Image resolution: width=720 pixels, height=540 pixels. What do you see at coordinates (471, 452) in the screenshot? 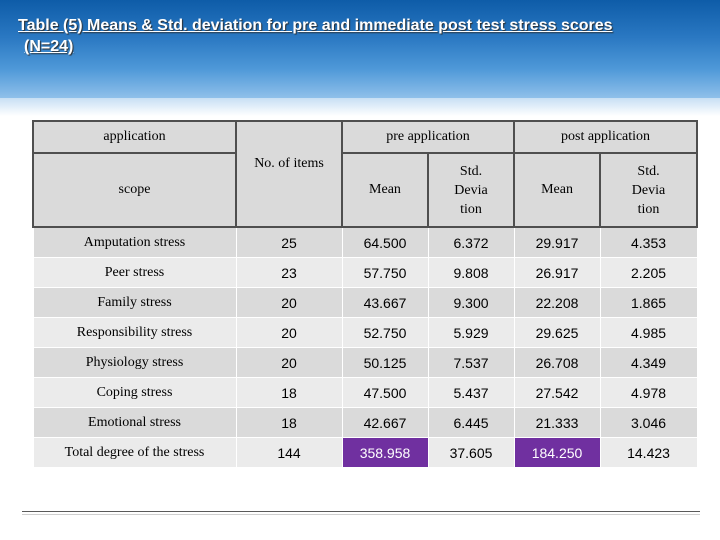
I see `cell-pre-std: 37.605` at bounding box center [471, 452].